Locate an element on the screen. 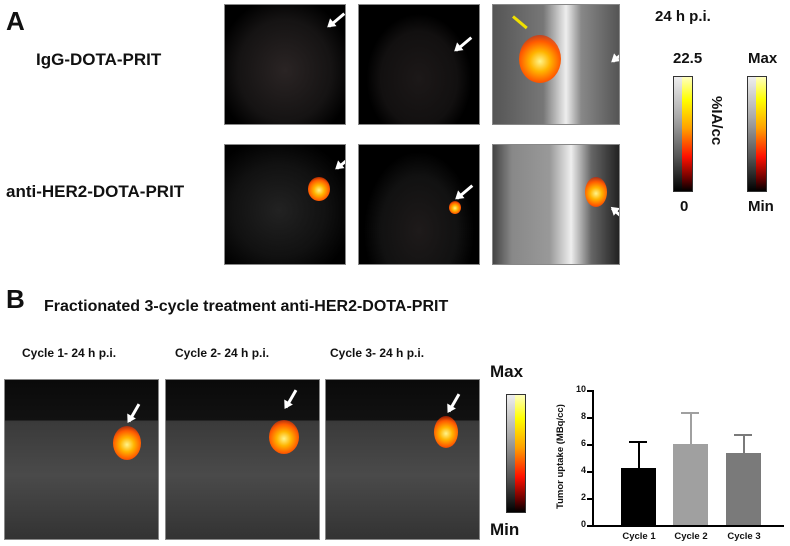 The height and width of the screenshot is (546, 790). anti-her2-coronal-image is located at coordinates (285, 204).